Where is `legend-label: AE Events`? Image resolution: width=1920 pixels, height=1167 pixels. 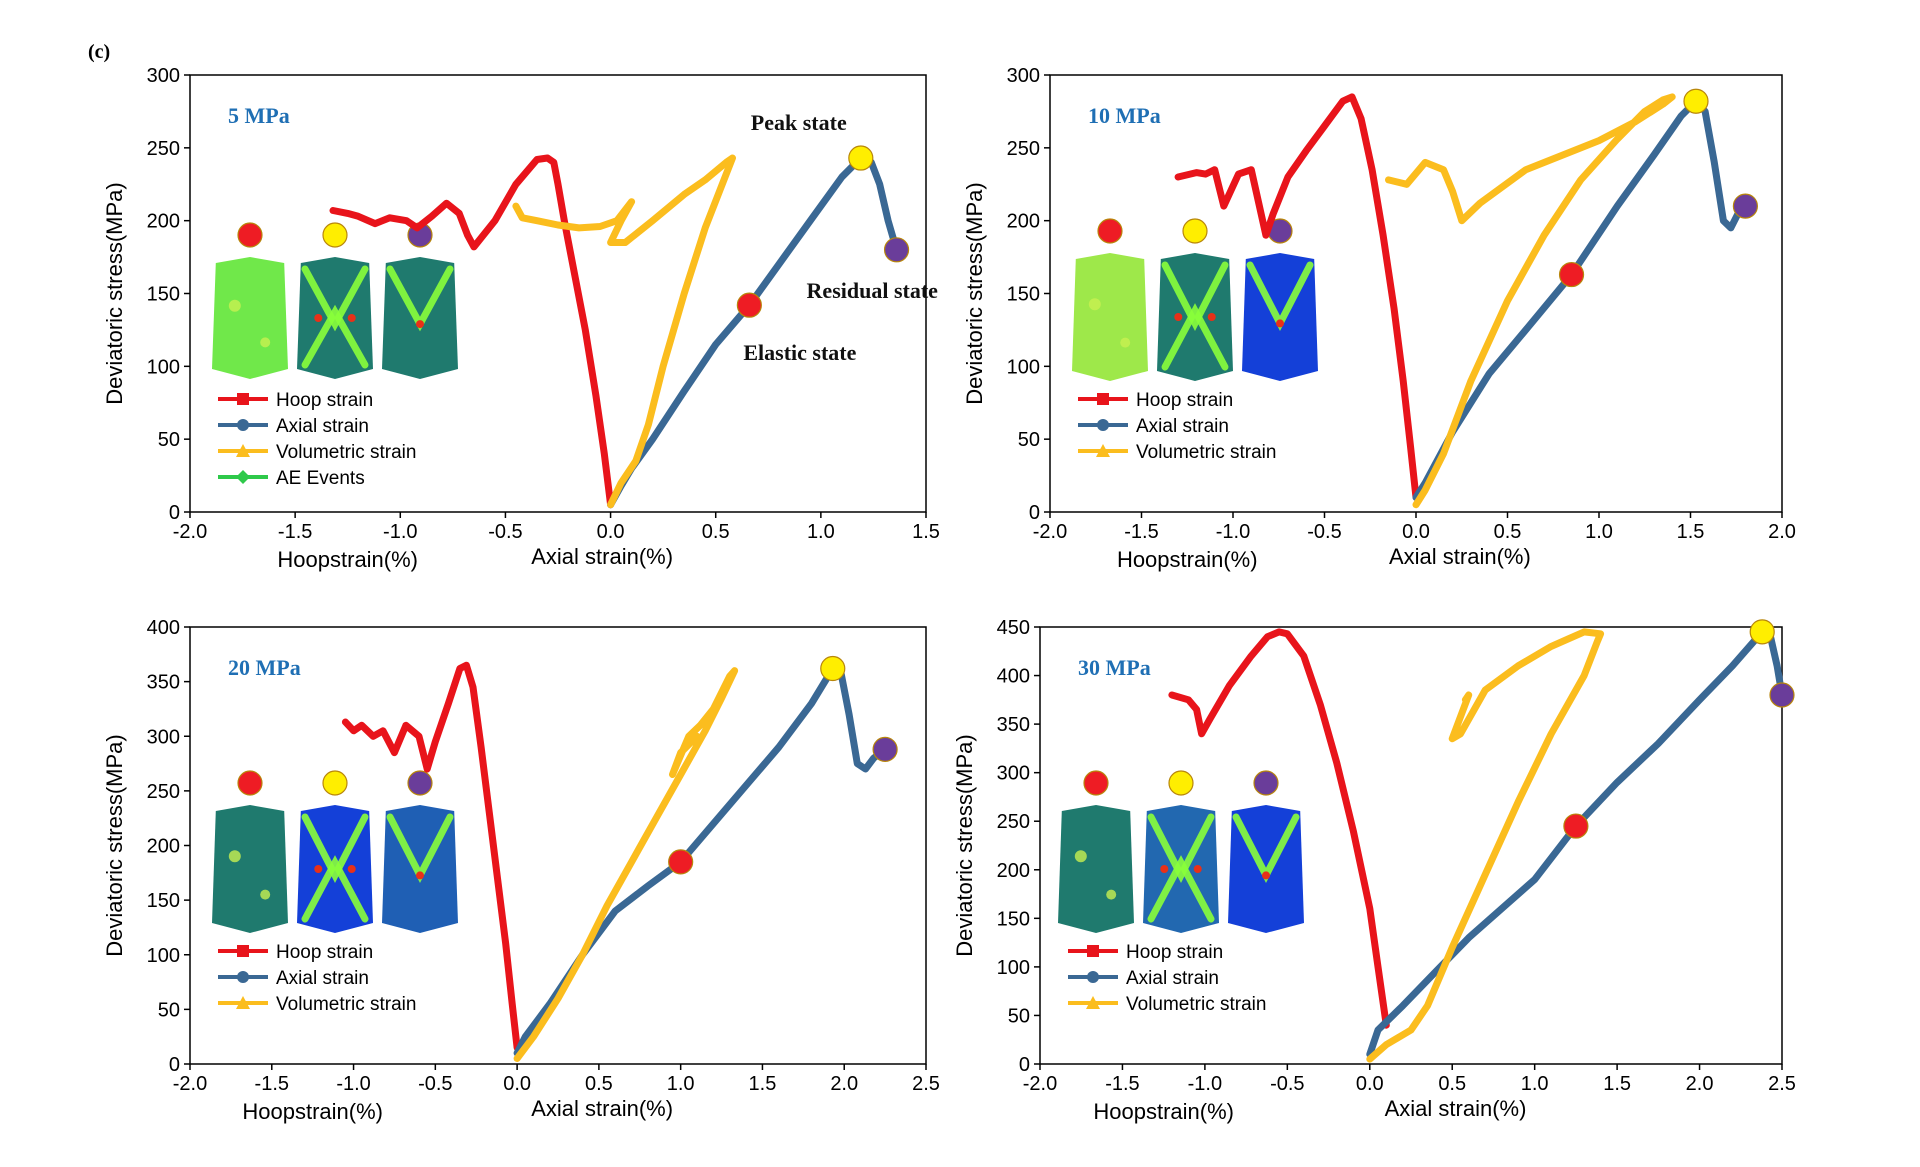
legend-label: AE Events is located at coordinates (320, 478).